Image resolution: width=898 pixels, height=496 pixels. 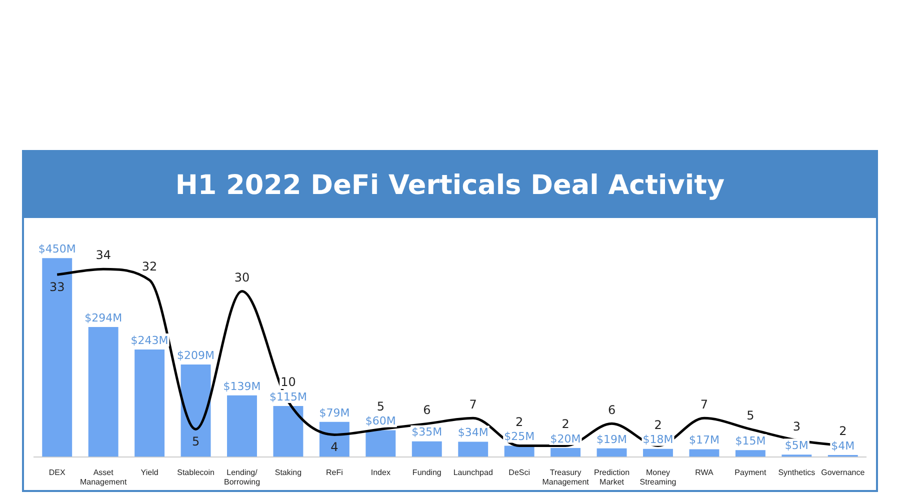 I want to click on x-tick-label: Prediction Market, so click(x=612, y=477).